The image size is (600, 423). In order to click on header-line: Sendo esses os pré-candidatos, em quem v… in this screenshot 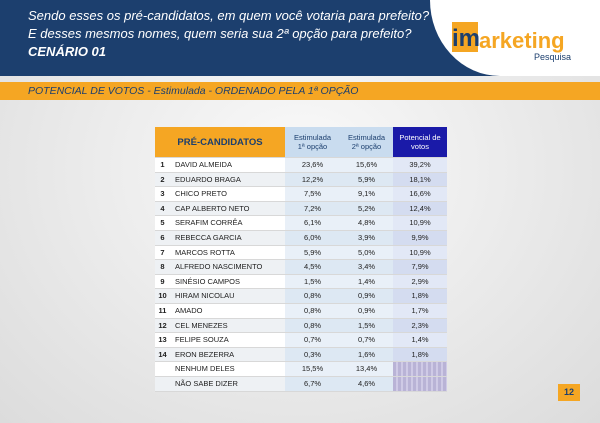, I will do `click(229, 15)`.